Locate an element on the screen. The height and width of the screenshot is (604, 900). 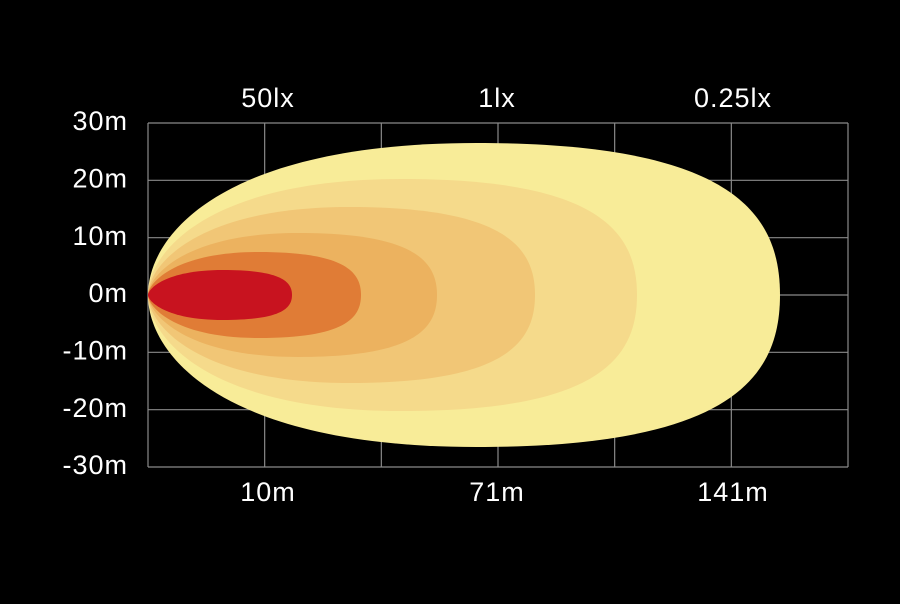
y-axis-label: 20m is located at coordinates (100, 178).